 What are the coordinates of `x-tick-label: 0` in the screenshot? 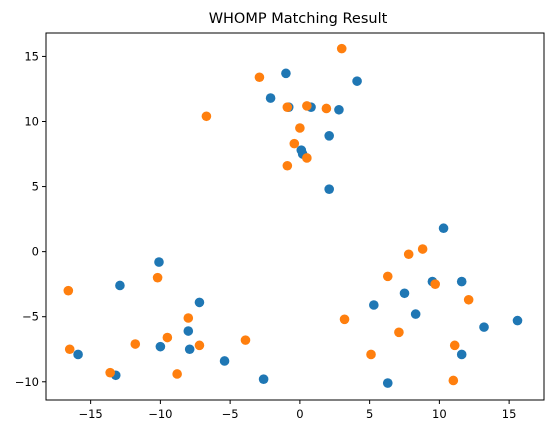 It's located at (299, 414).